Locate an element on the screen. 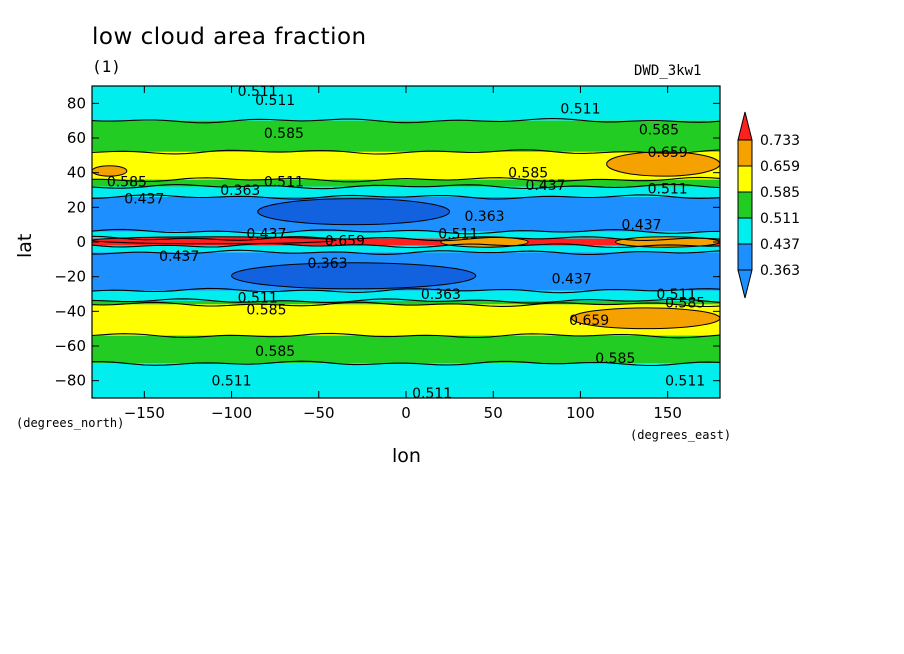  contour-label-28: 0.585 is located at coordinates (615, 359).